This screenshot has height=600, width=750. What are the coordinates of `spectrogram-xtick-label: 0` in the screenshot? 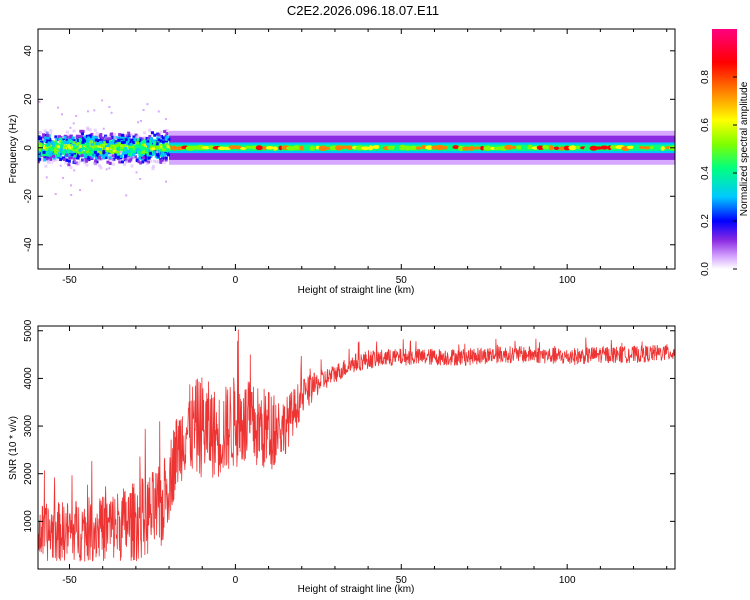 It's located at (236, 280).